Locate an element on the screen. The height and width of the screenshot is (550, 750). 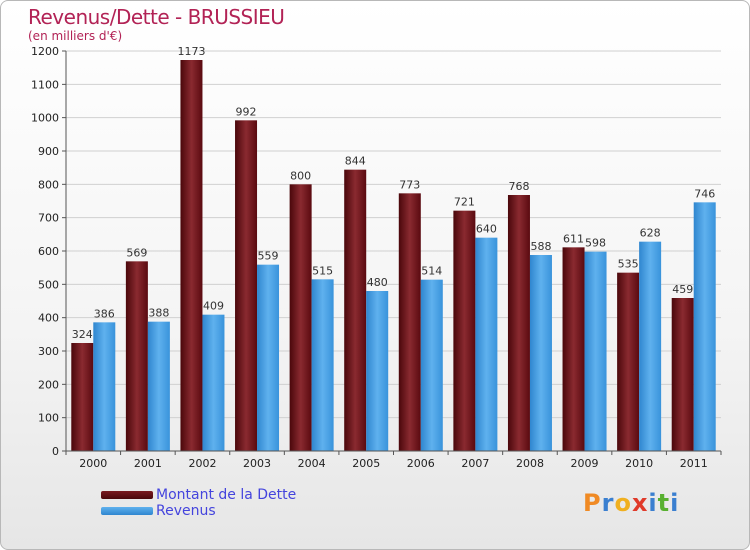
logo-letter: t is located at coordinates (664, 503).